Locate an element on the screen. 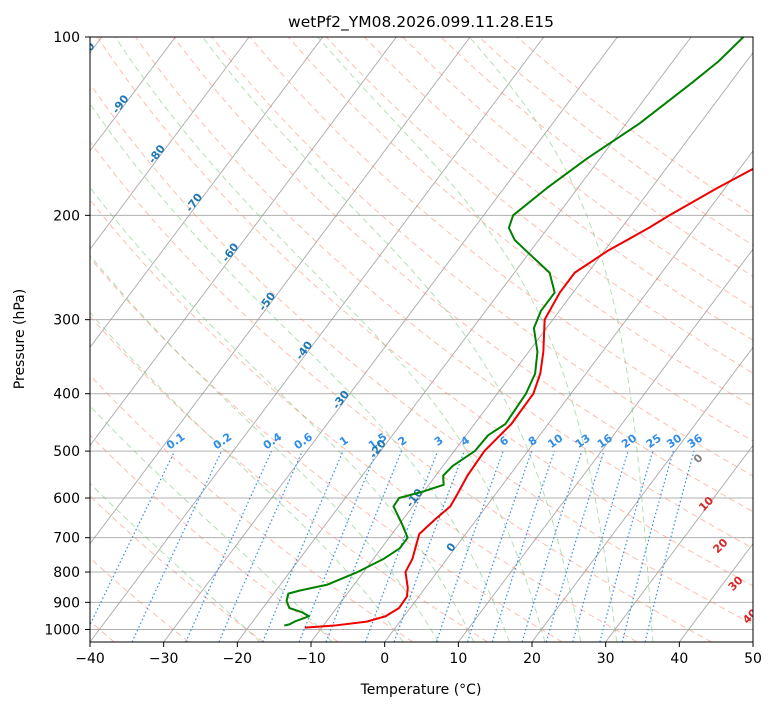  y-tick-label: 200 is located at coordinates (66, 216).